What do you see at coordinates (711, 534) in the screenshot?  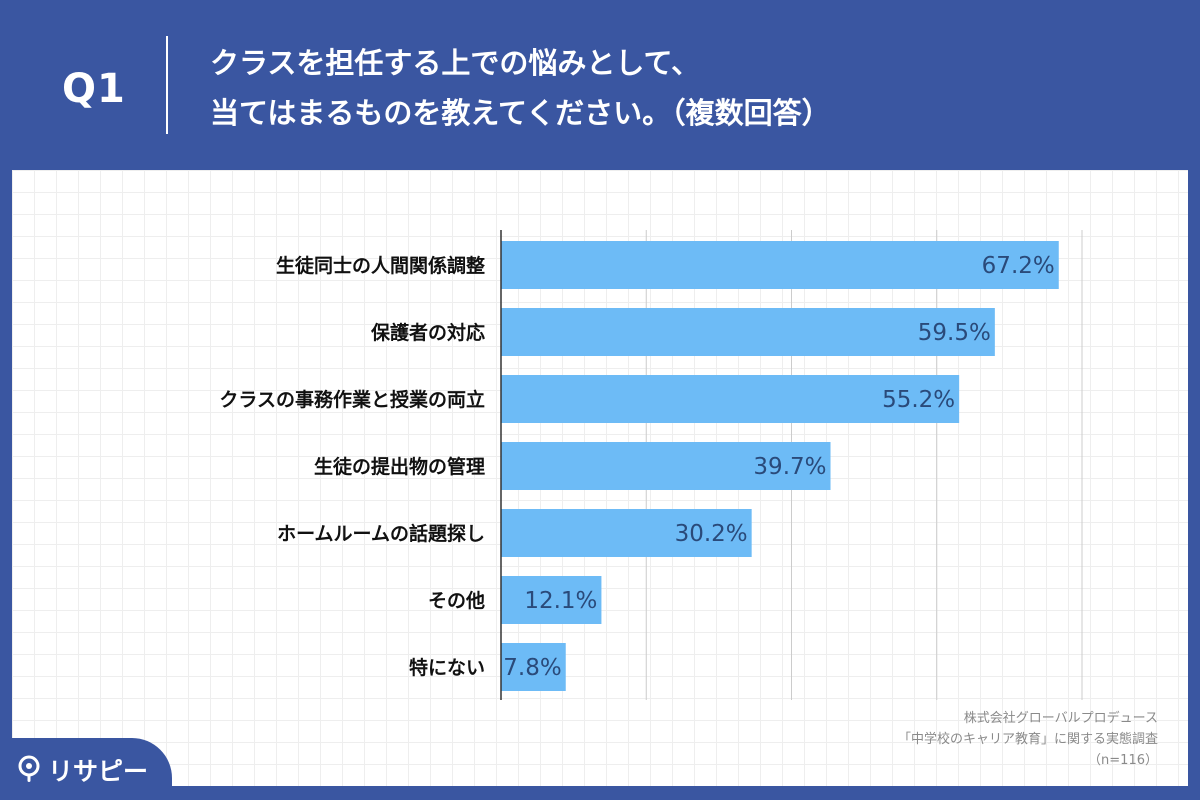 I see `value-label: 30.2%` at bounding box center [711, 534].